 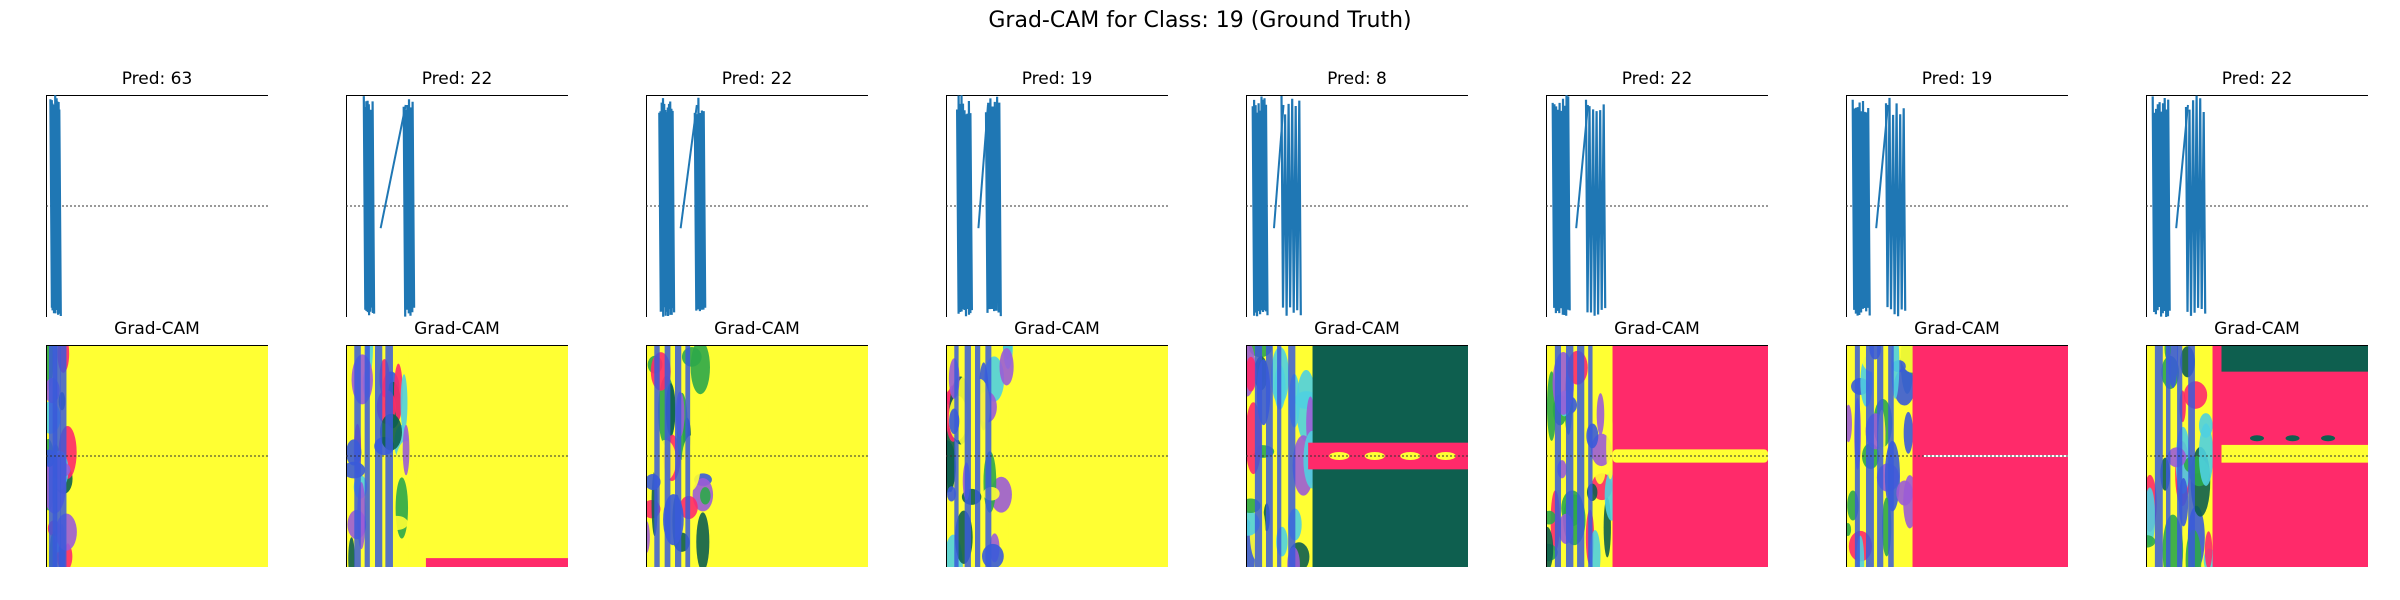 I want to click on gradcam-panel-1-plot, so click(x=157, y=456).